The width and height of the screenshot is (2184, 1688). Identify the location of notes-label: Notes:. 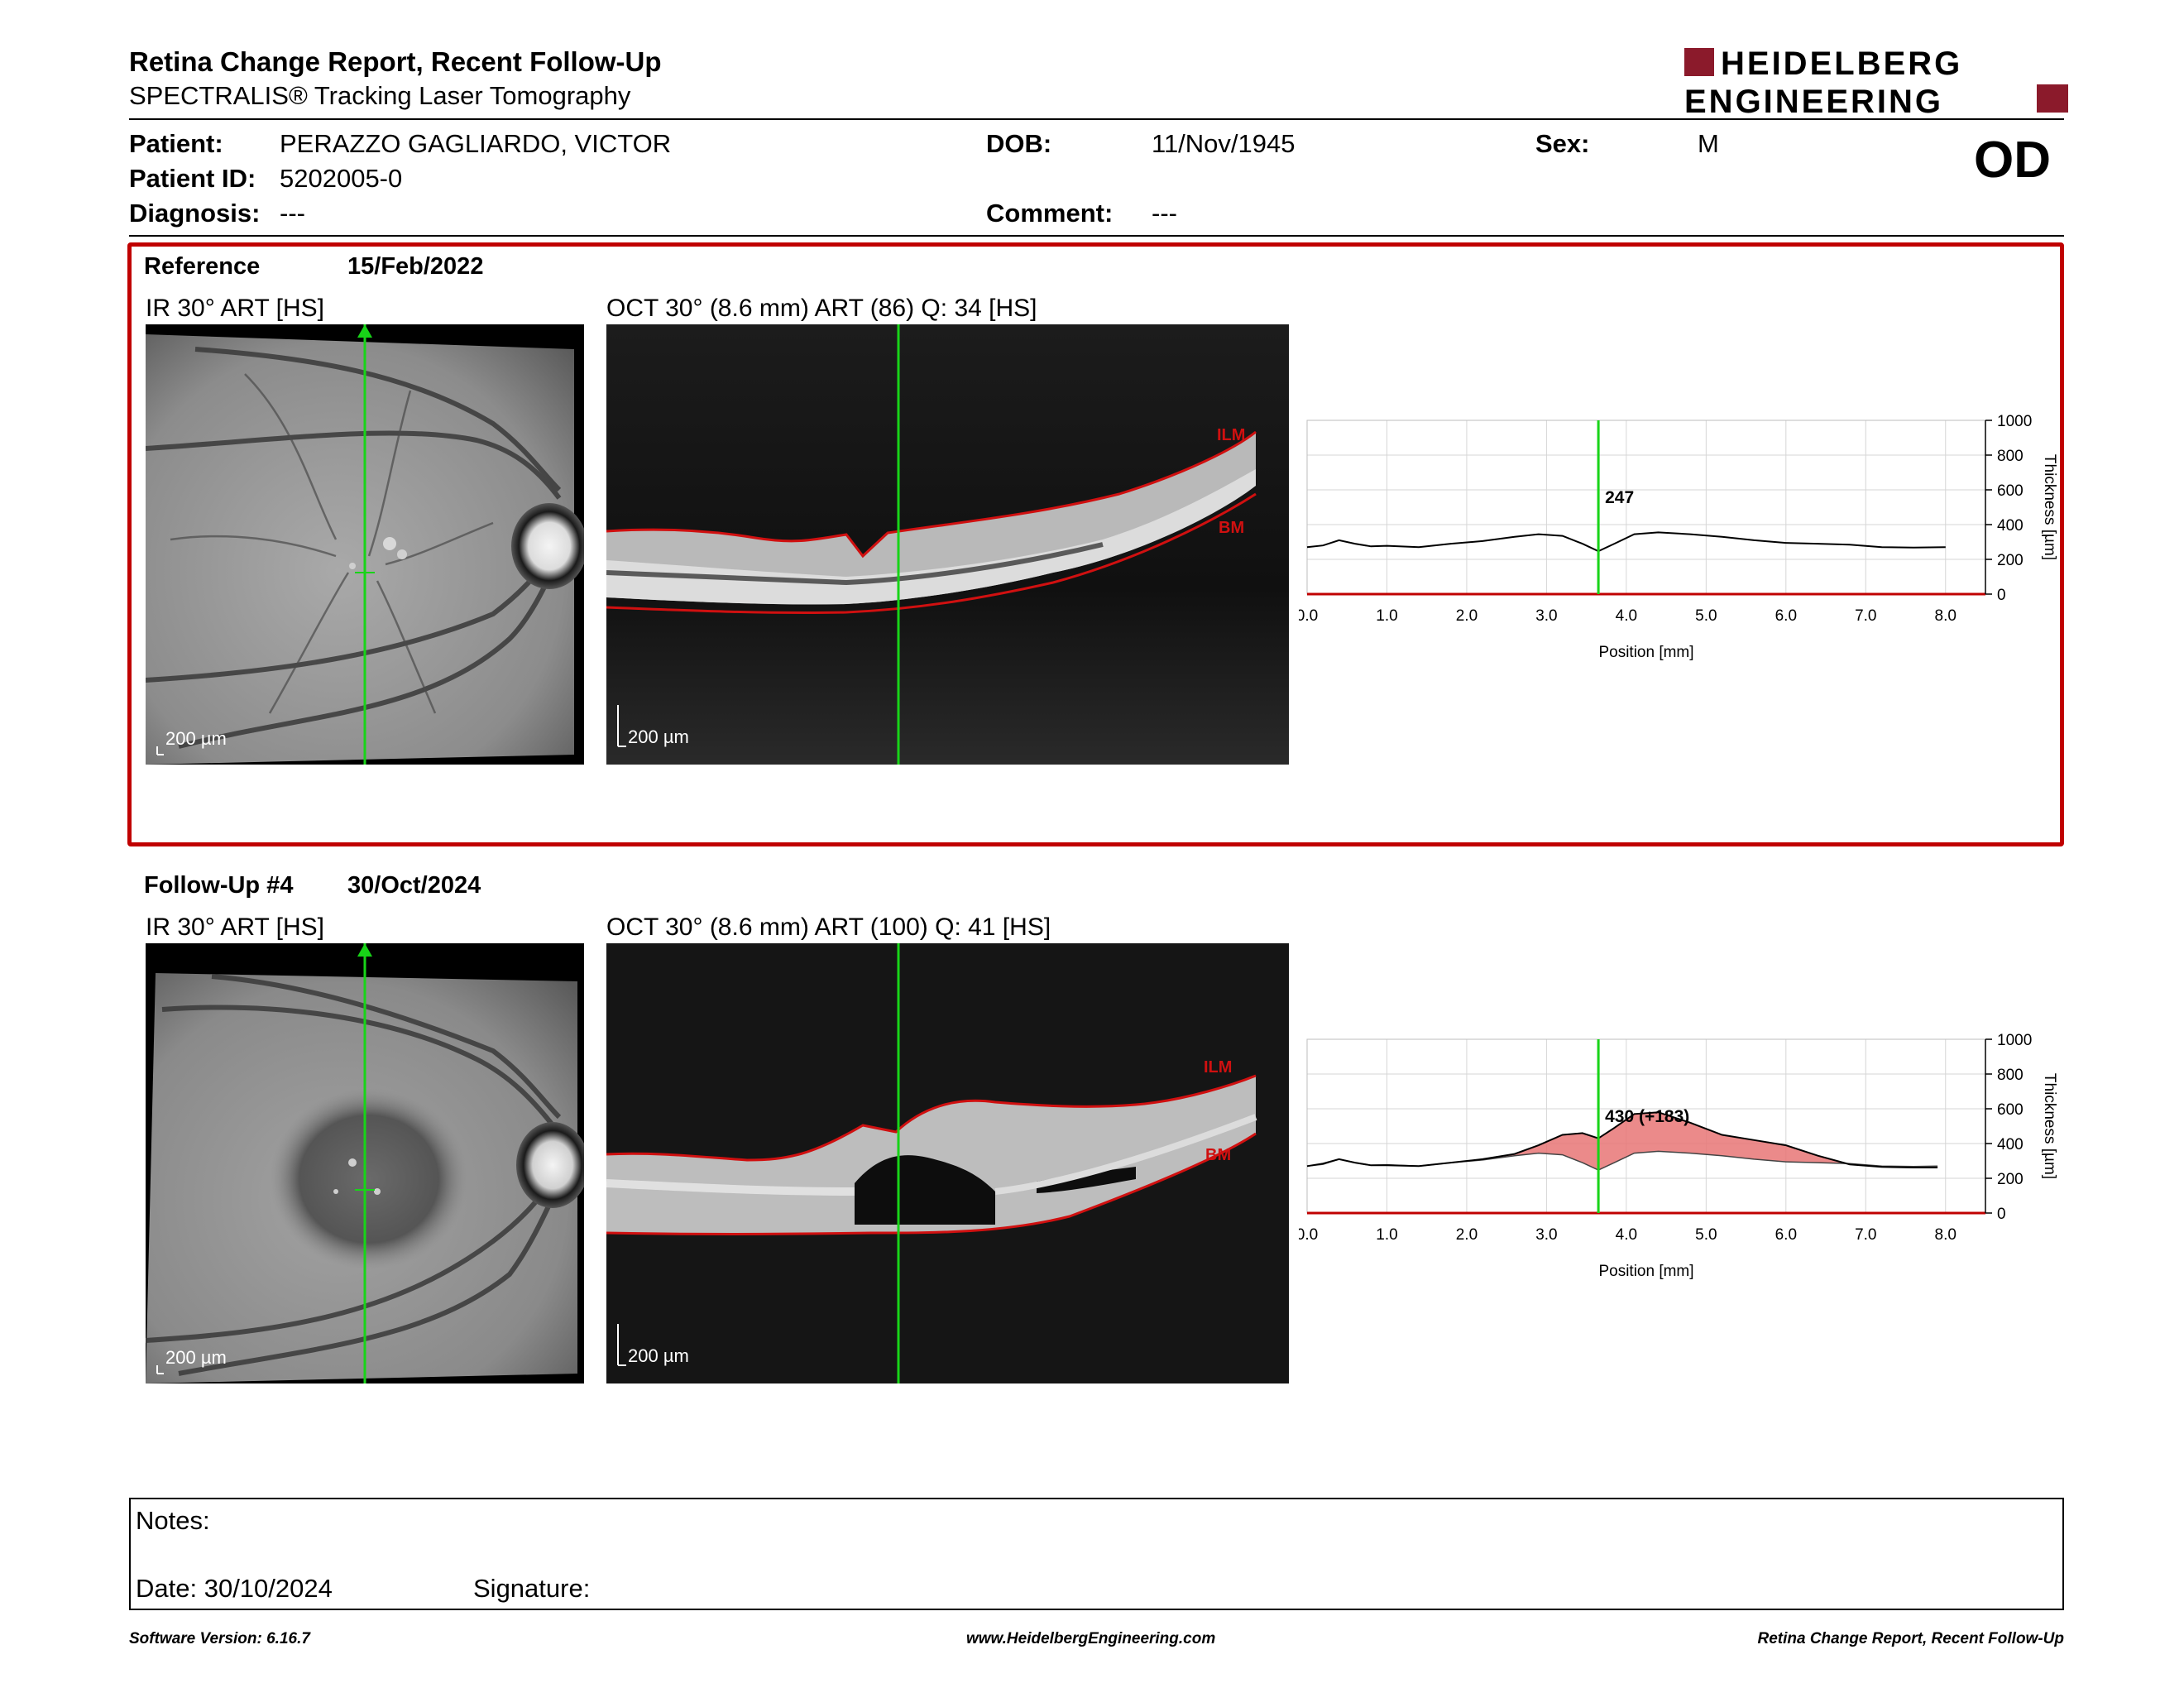
(173, 1520).